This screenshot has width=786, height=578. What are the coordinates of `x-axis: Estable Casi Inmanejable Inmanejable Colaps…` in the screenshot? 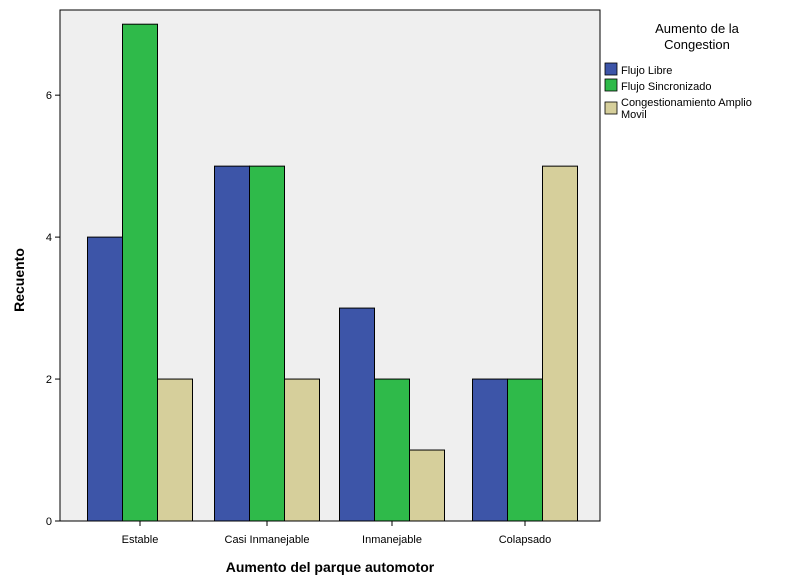 It's located at (337, 533).